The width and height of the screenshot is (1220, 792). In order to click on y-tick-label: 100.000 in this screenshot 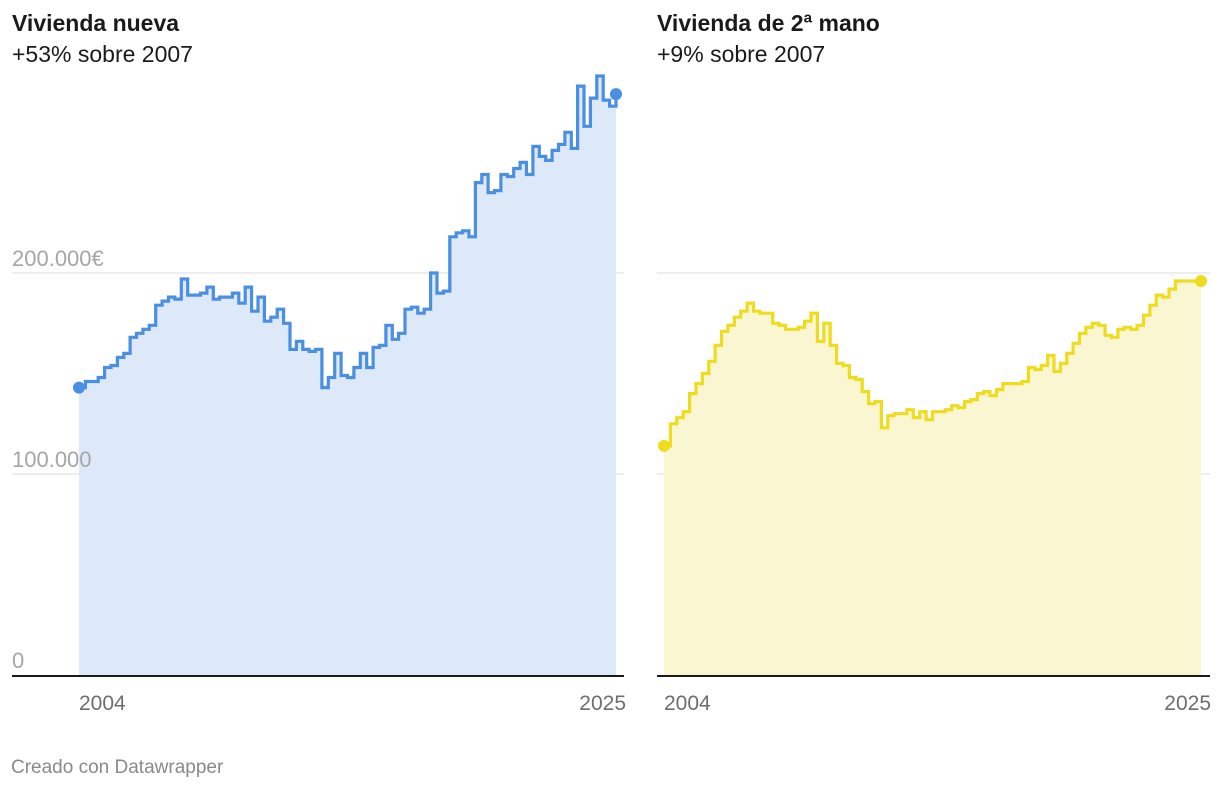, I will do `click(52, 459)`.